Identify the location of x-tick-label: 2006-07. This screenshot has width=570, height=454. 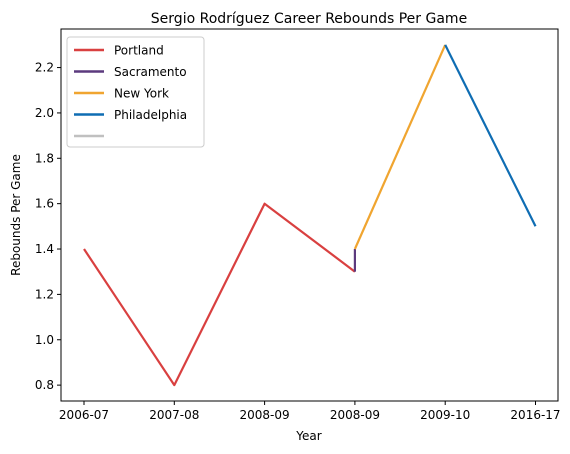
(84, 415).